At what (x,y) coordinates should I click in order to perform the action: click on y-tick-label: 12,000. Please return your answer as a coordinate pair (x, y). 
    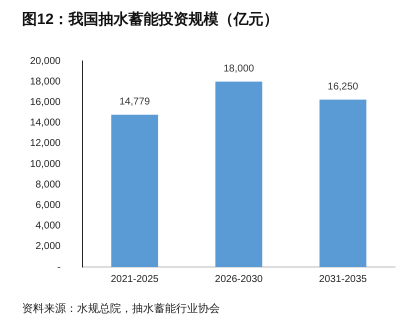
    Looking at the image, I should click on (46, 144).